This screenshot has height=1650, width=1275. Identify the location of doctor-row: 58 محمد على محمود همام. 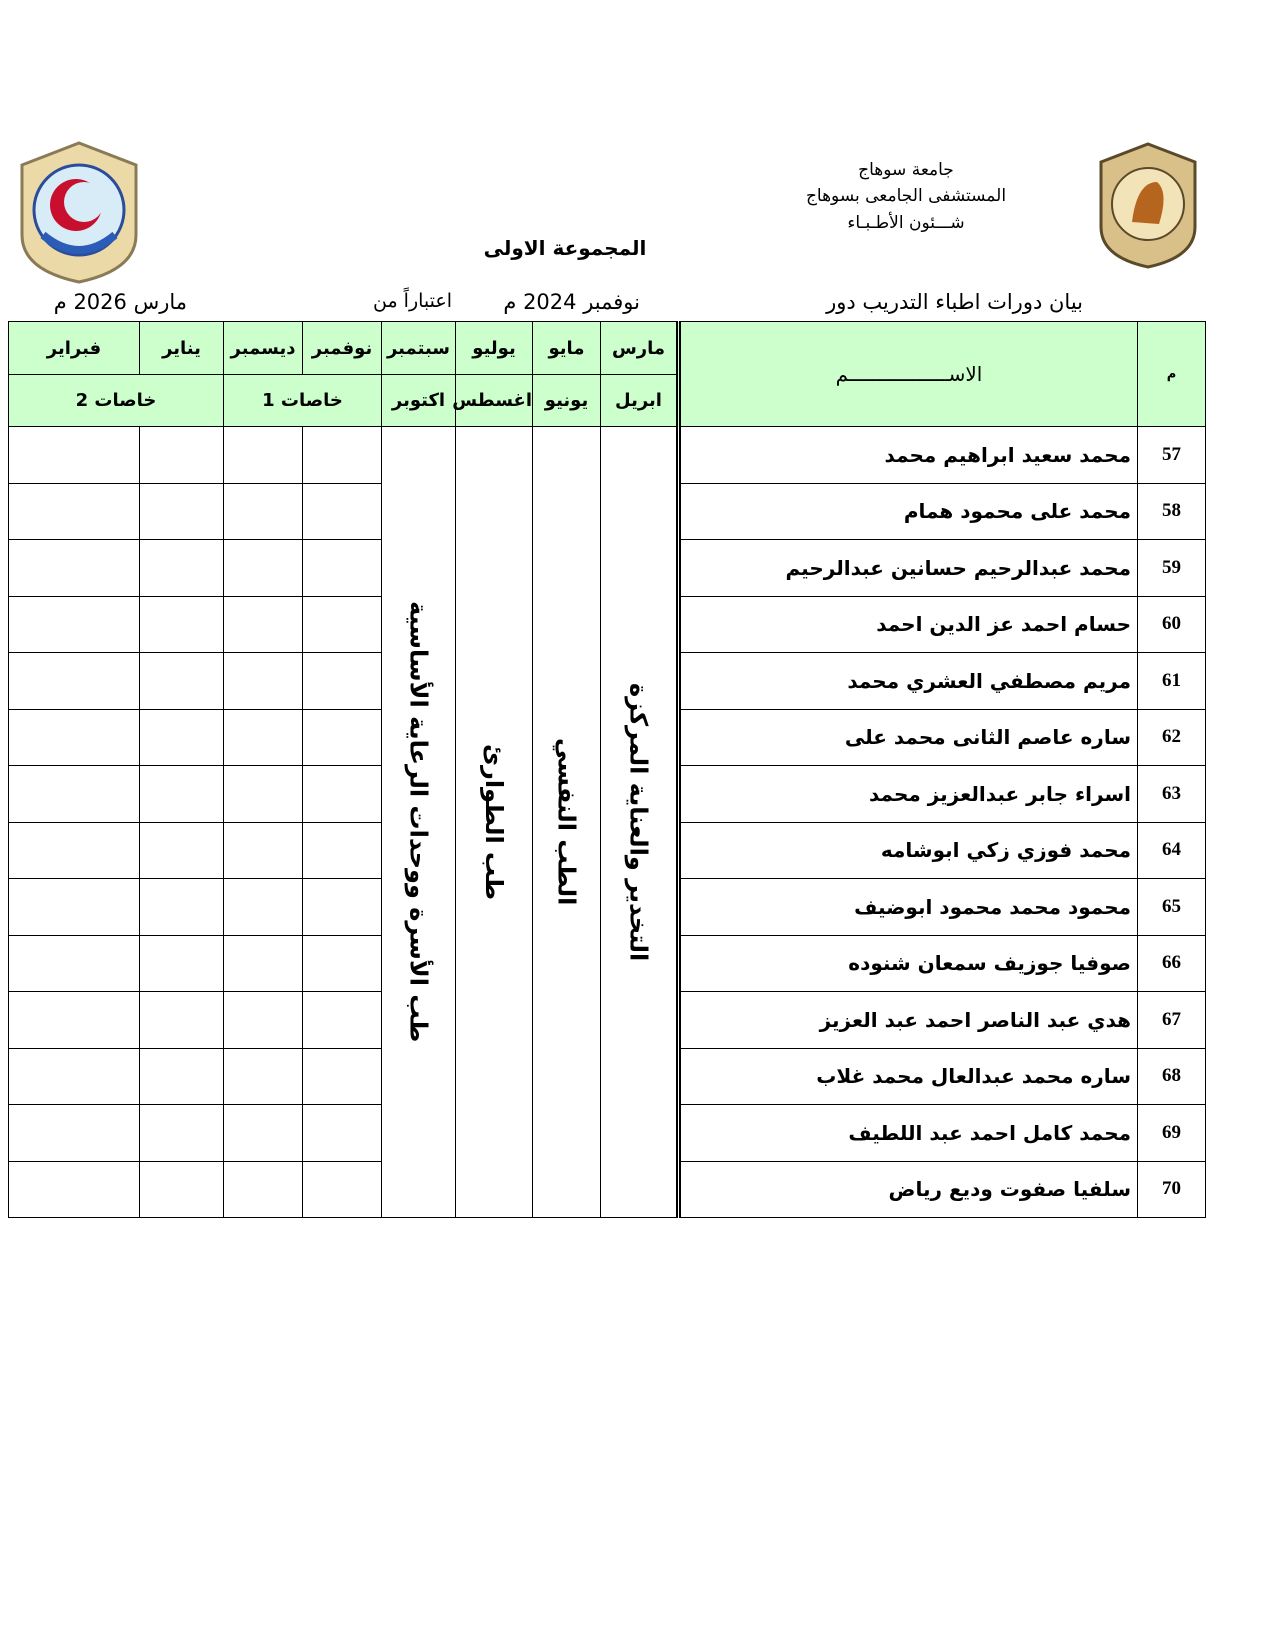
(607, 511).